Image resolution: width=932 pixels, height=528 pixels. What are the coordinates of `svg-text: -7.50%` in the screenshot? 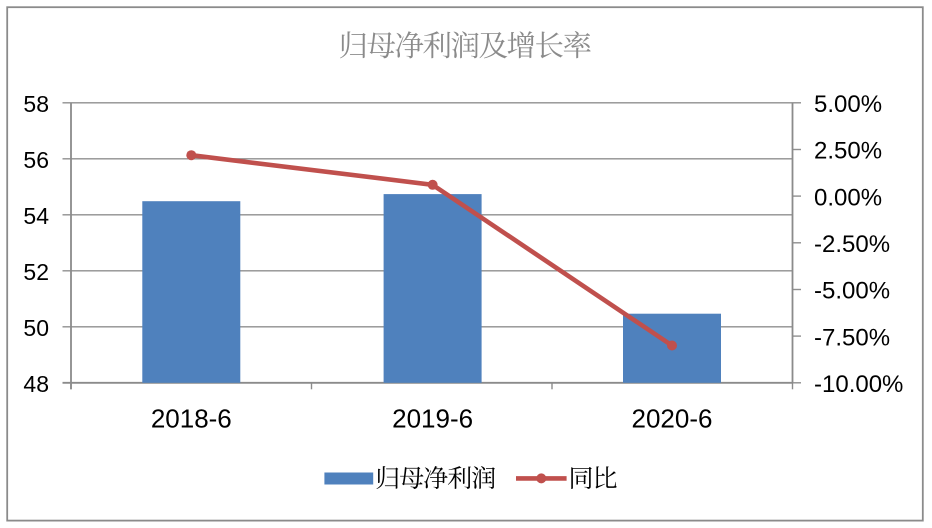 It's located at (852, 337).